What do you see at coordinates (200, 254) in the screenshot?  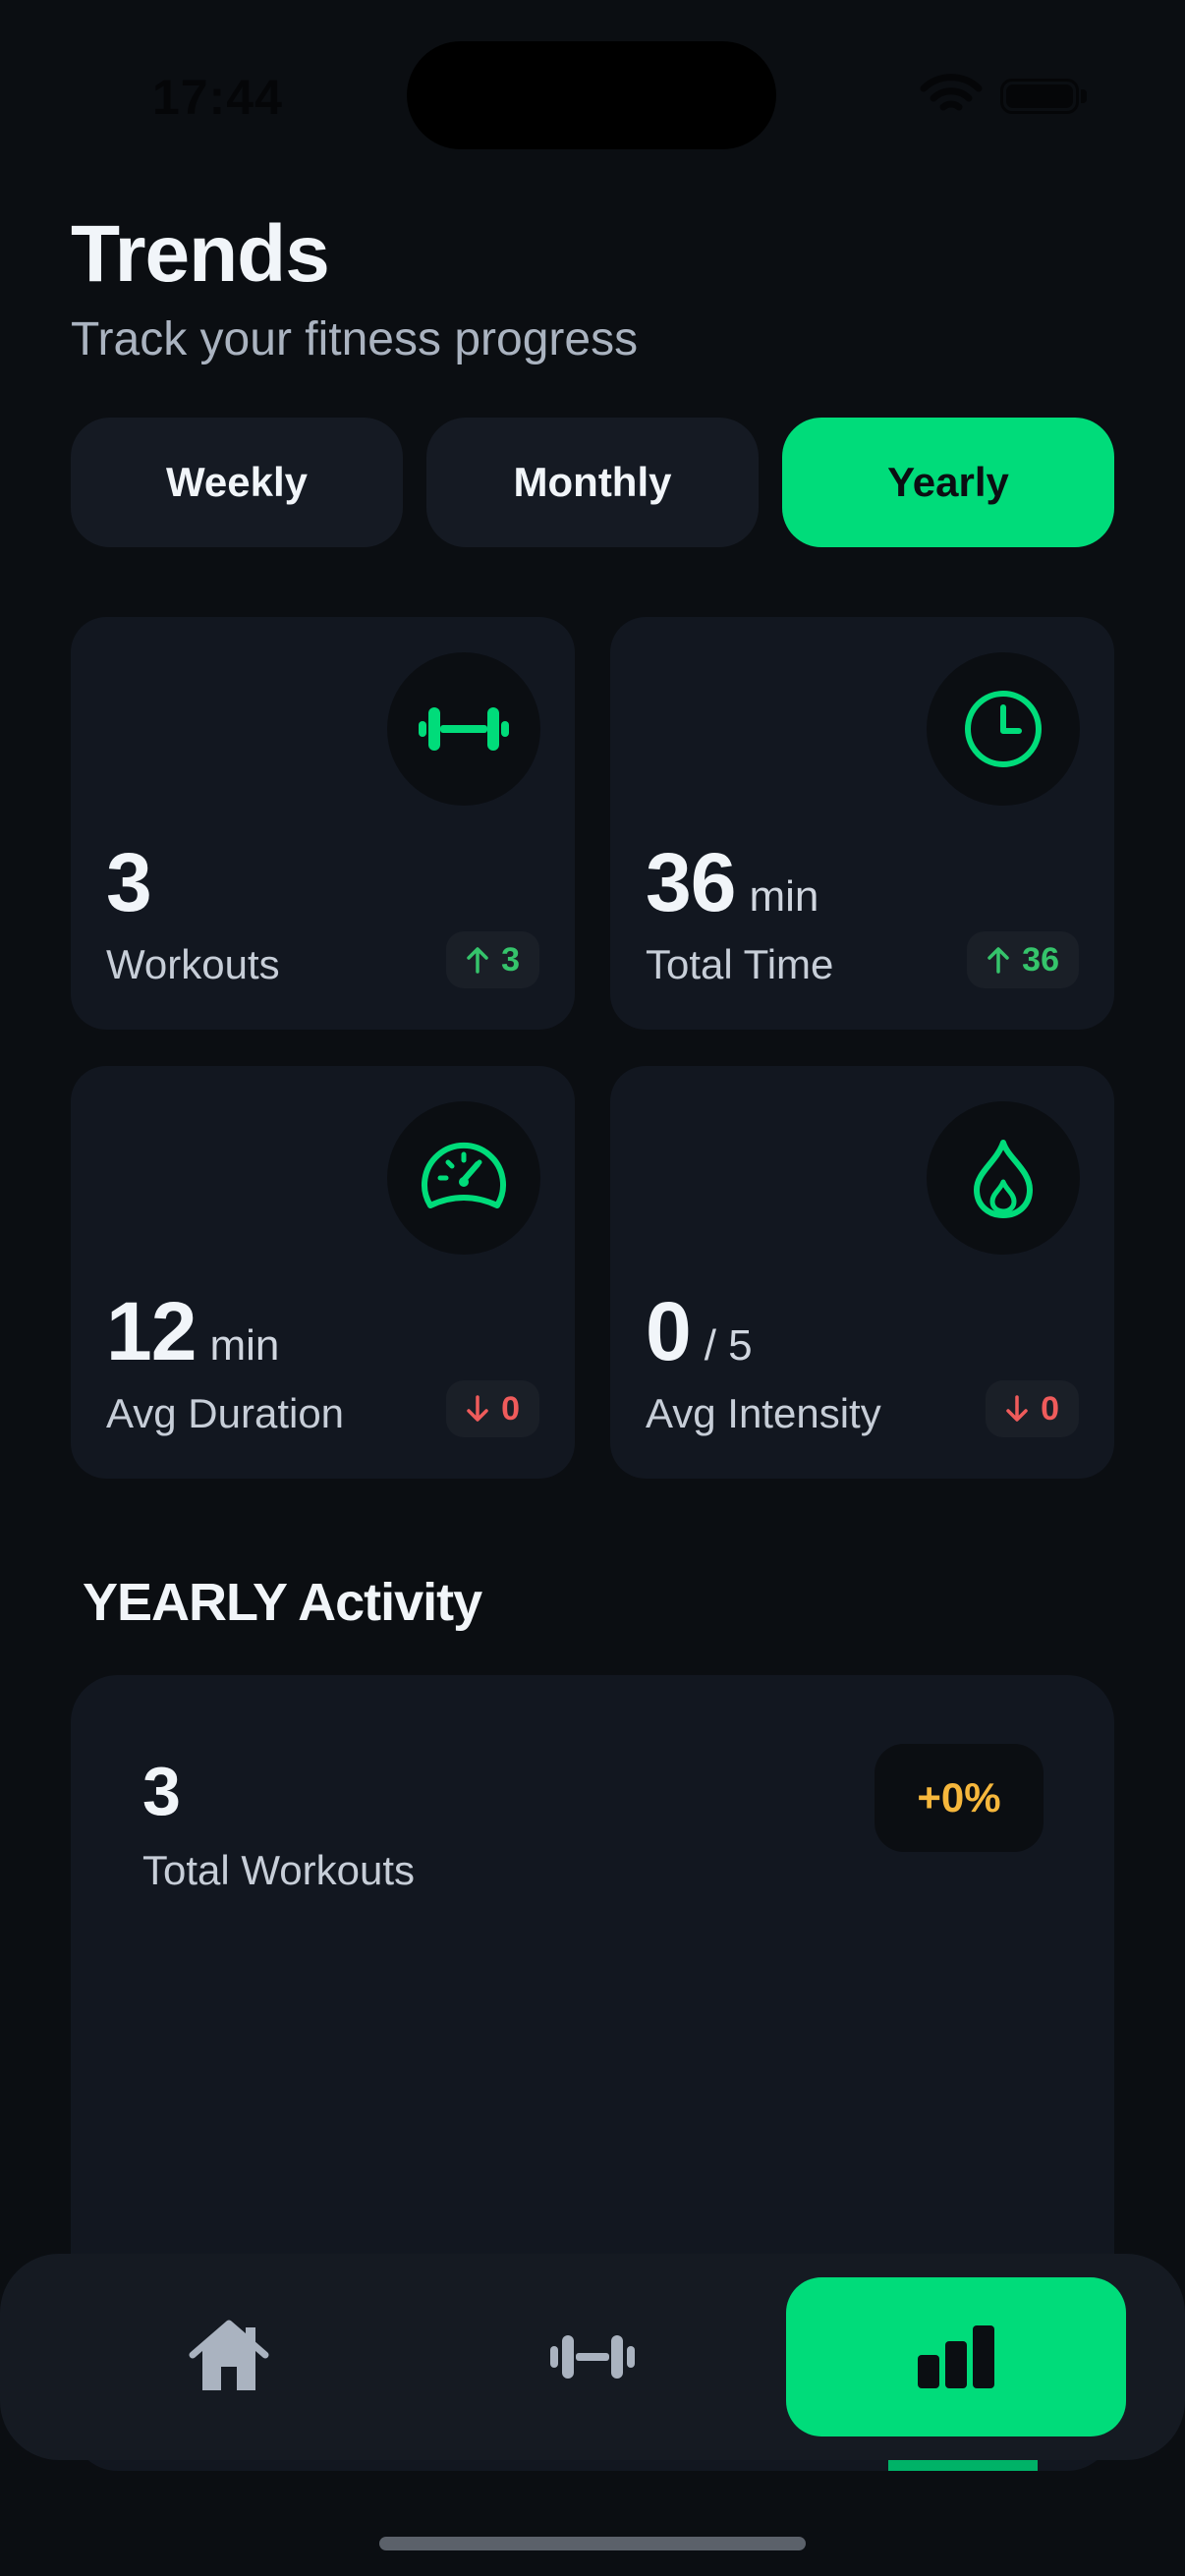 I see `page-title: Trends` at bounding box center [200, 254].